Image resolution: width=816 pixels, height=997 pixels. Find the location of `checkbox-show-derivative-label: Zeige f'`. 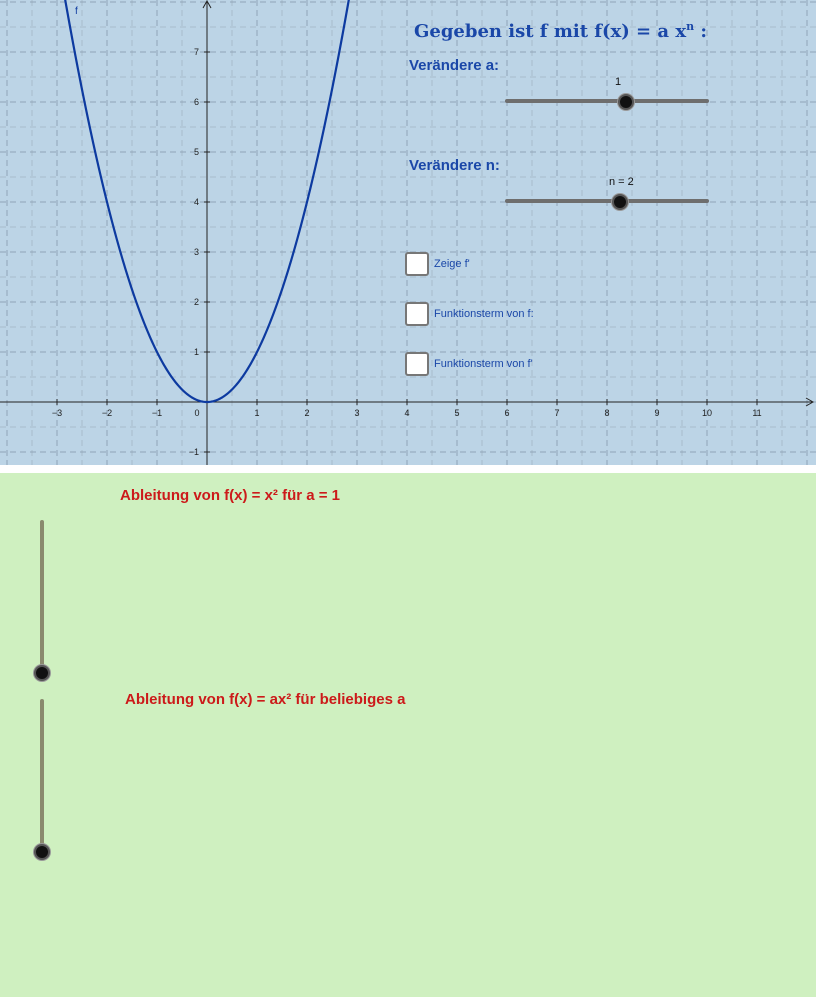

checkbox-show-derivative-label: Zeige f' is located at coordinates (452, 264).